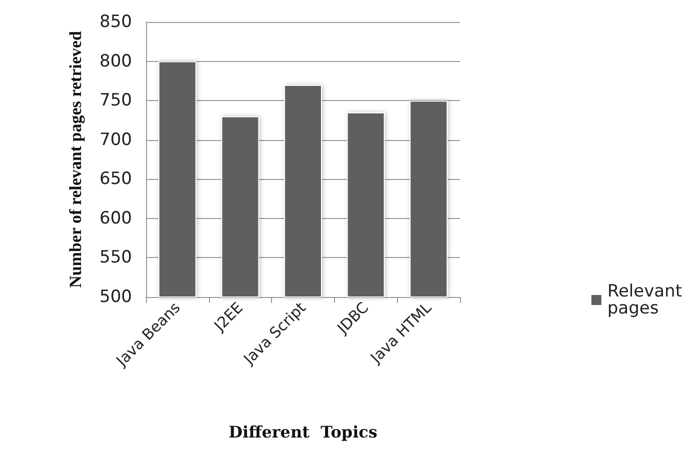  Describe the element at coordinates (116, 218) in the screenshot. I see `y-tick-label: 600` at that location.